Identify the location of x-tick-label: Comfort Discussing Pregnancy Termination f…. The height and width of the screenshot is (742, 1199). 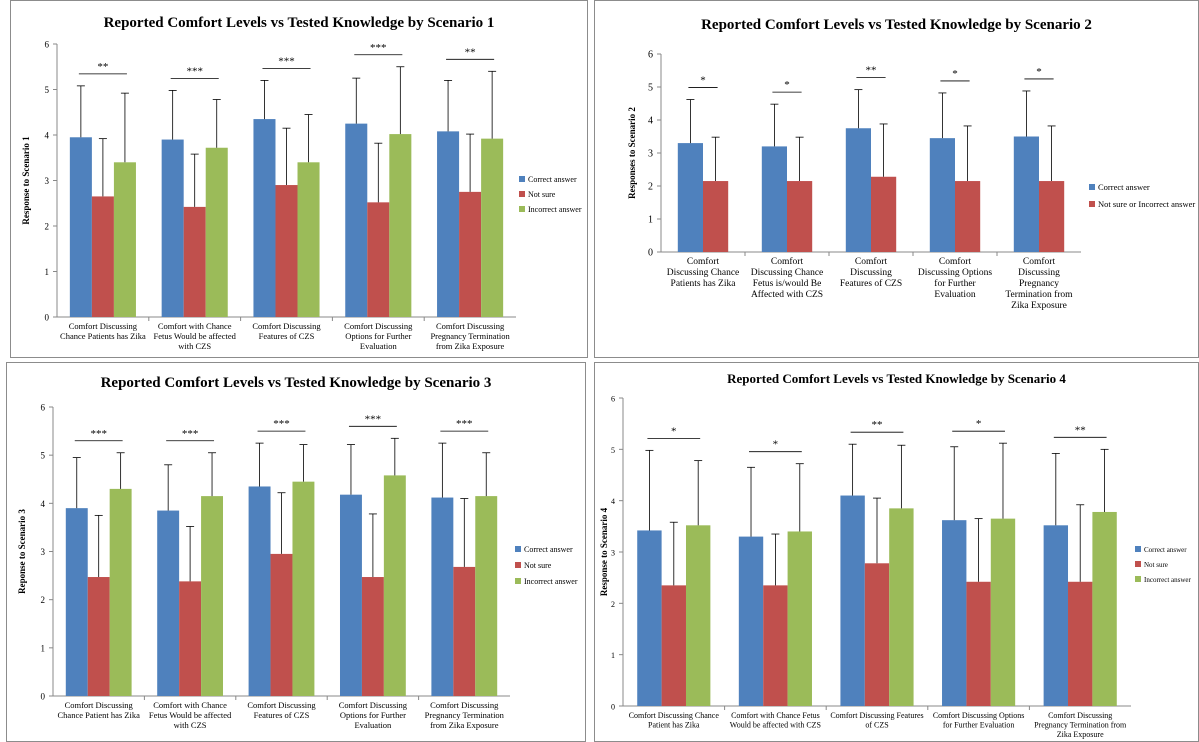
(470, 336).